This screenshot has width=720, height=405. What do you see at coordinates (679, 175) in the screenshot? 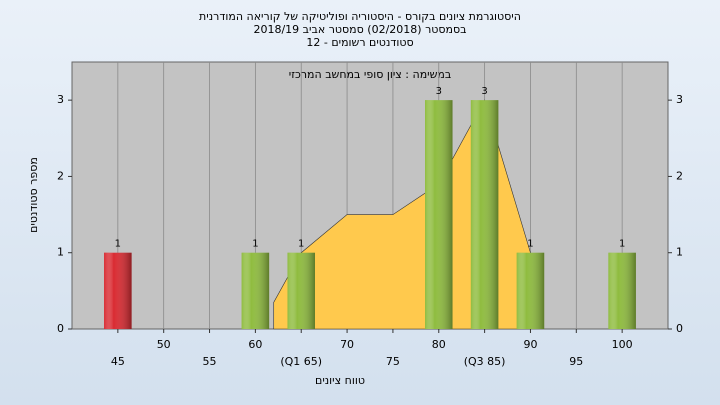
I see `y2-tick-label: 2` at bounding box center [679, 175].